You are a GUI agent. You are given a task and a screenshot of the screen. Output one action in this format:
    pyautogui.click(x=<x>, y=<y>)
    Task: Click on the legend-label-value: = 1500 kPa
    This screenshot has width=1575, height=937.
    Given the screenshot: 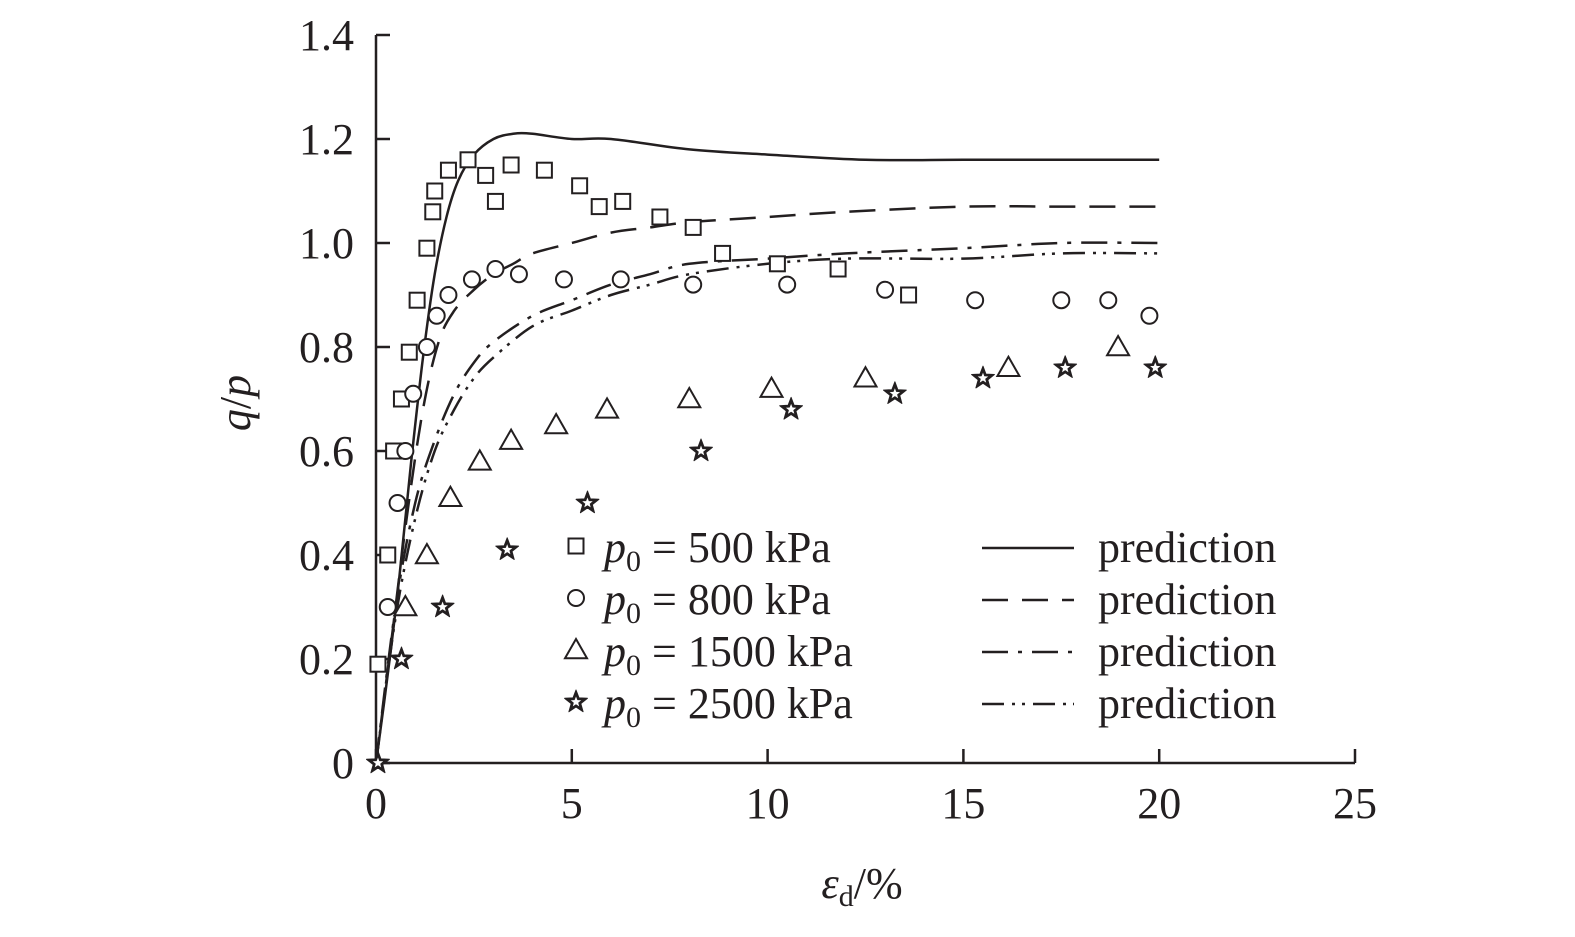 What is the action you would take?
    pyautogui.click(x=747, y=651)
    